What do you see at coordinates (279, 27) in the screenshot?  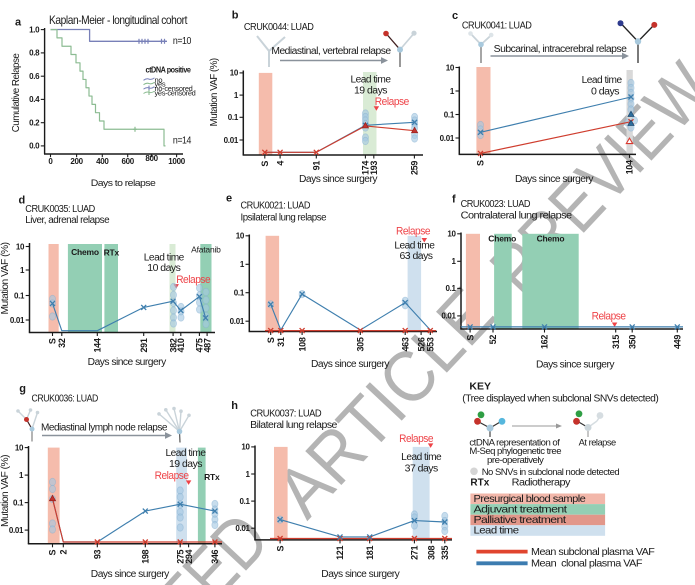 I see `svg-text: CRUK0044: LUAD` at bounding box center [279, 27].